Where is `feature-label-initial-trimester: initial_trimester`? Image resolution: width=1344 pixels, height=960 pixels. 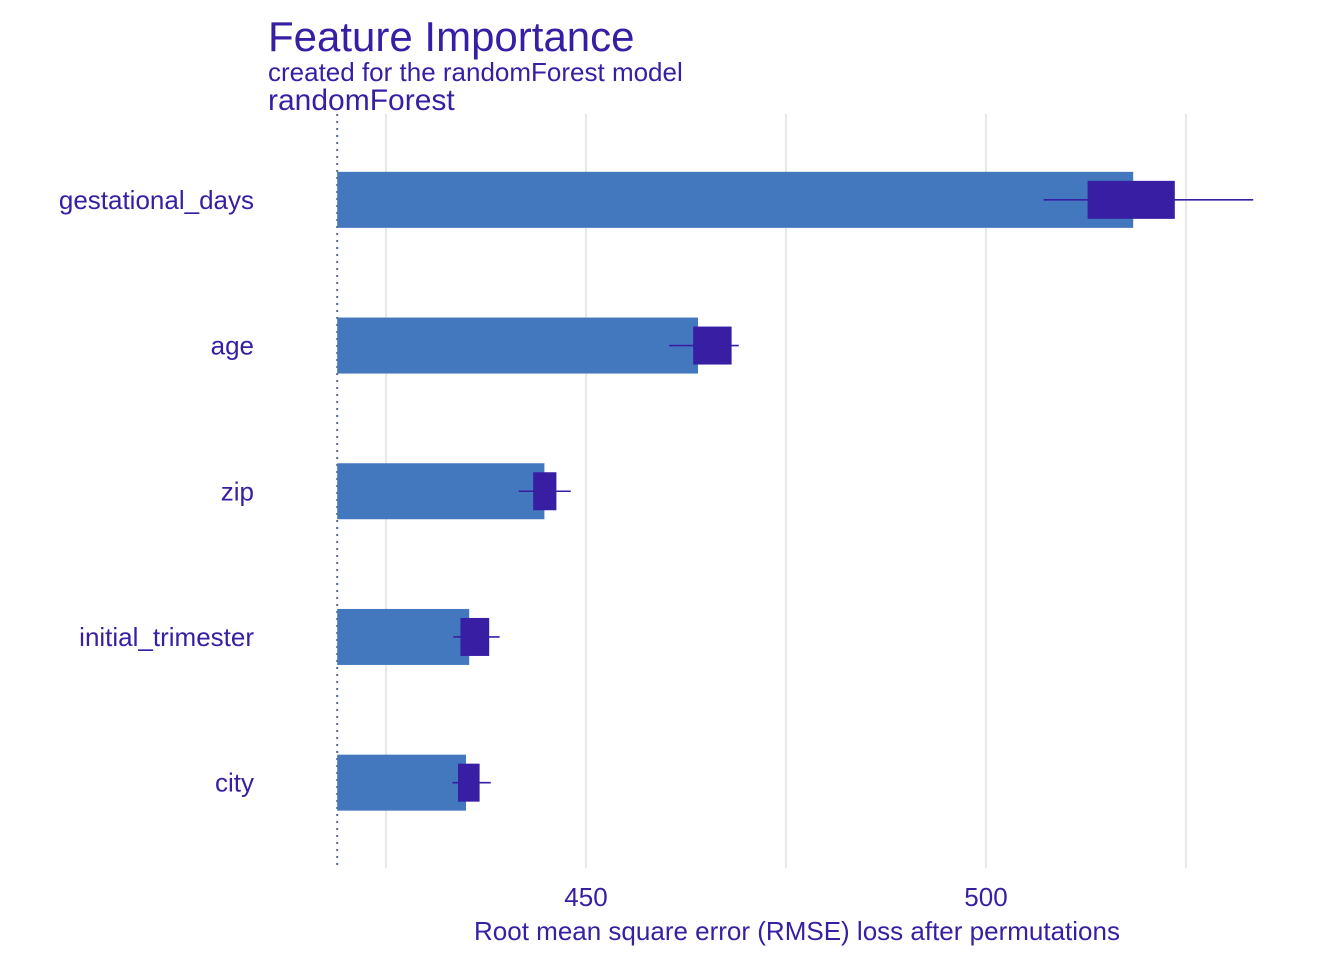
feature-label-initial-trimester: initial_trimester is located at coordinates (166, 637).